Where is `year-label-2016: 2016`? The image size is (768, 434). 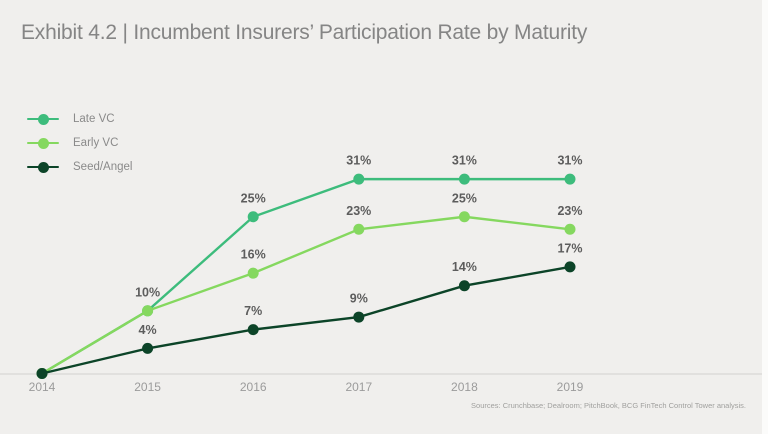
year-label-2016: 2016 is located at coordinates (253, 387).